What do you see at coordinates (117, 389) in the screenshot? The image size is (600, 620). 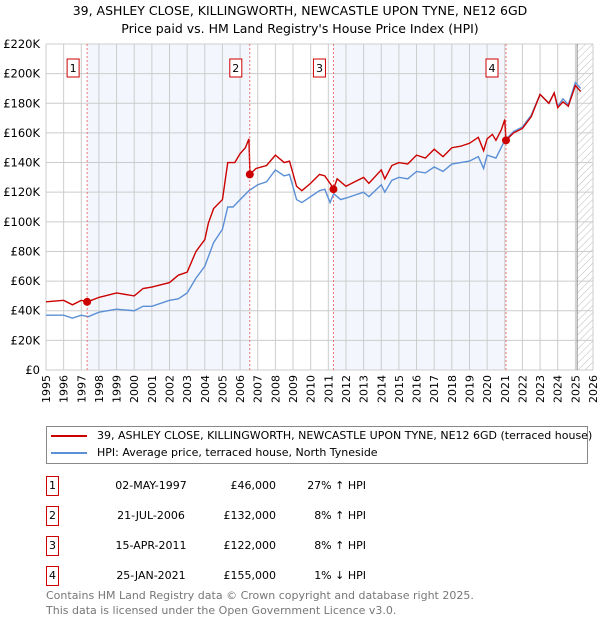 I see `x-tick-label: 1999` at bounding box center [117, 389].